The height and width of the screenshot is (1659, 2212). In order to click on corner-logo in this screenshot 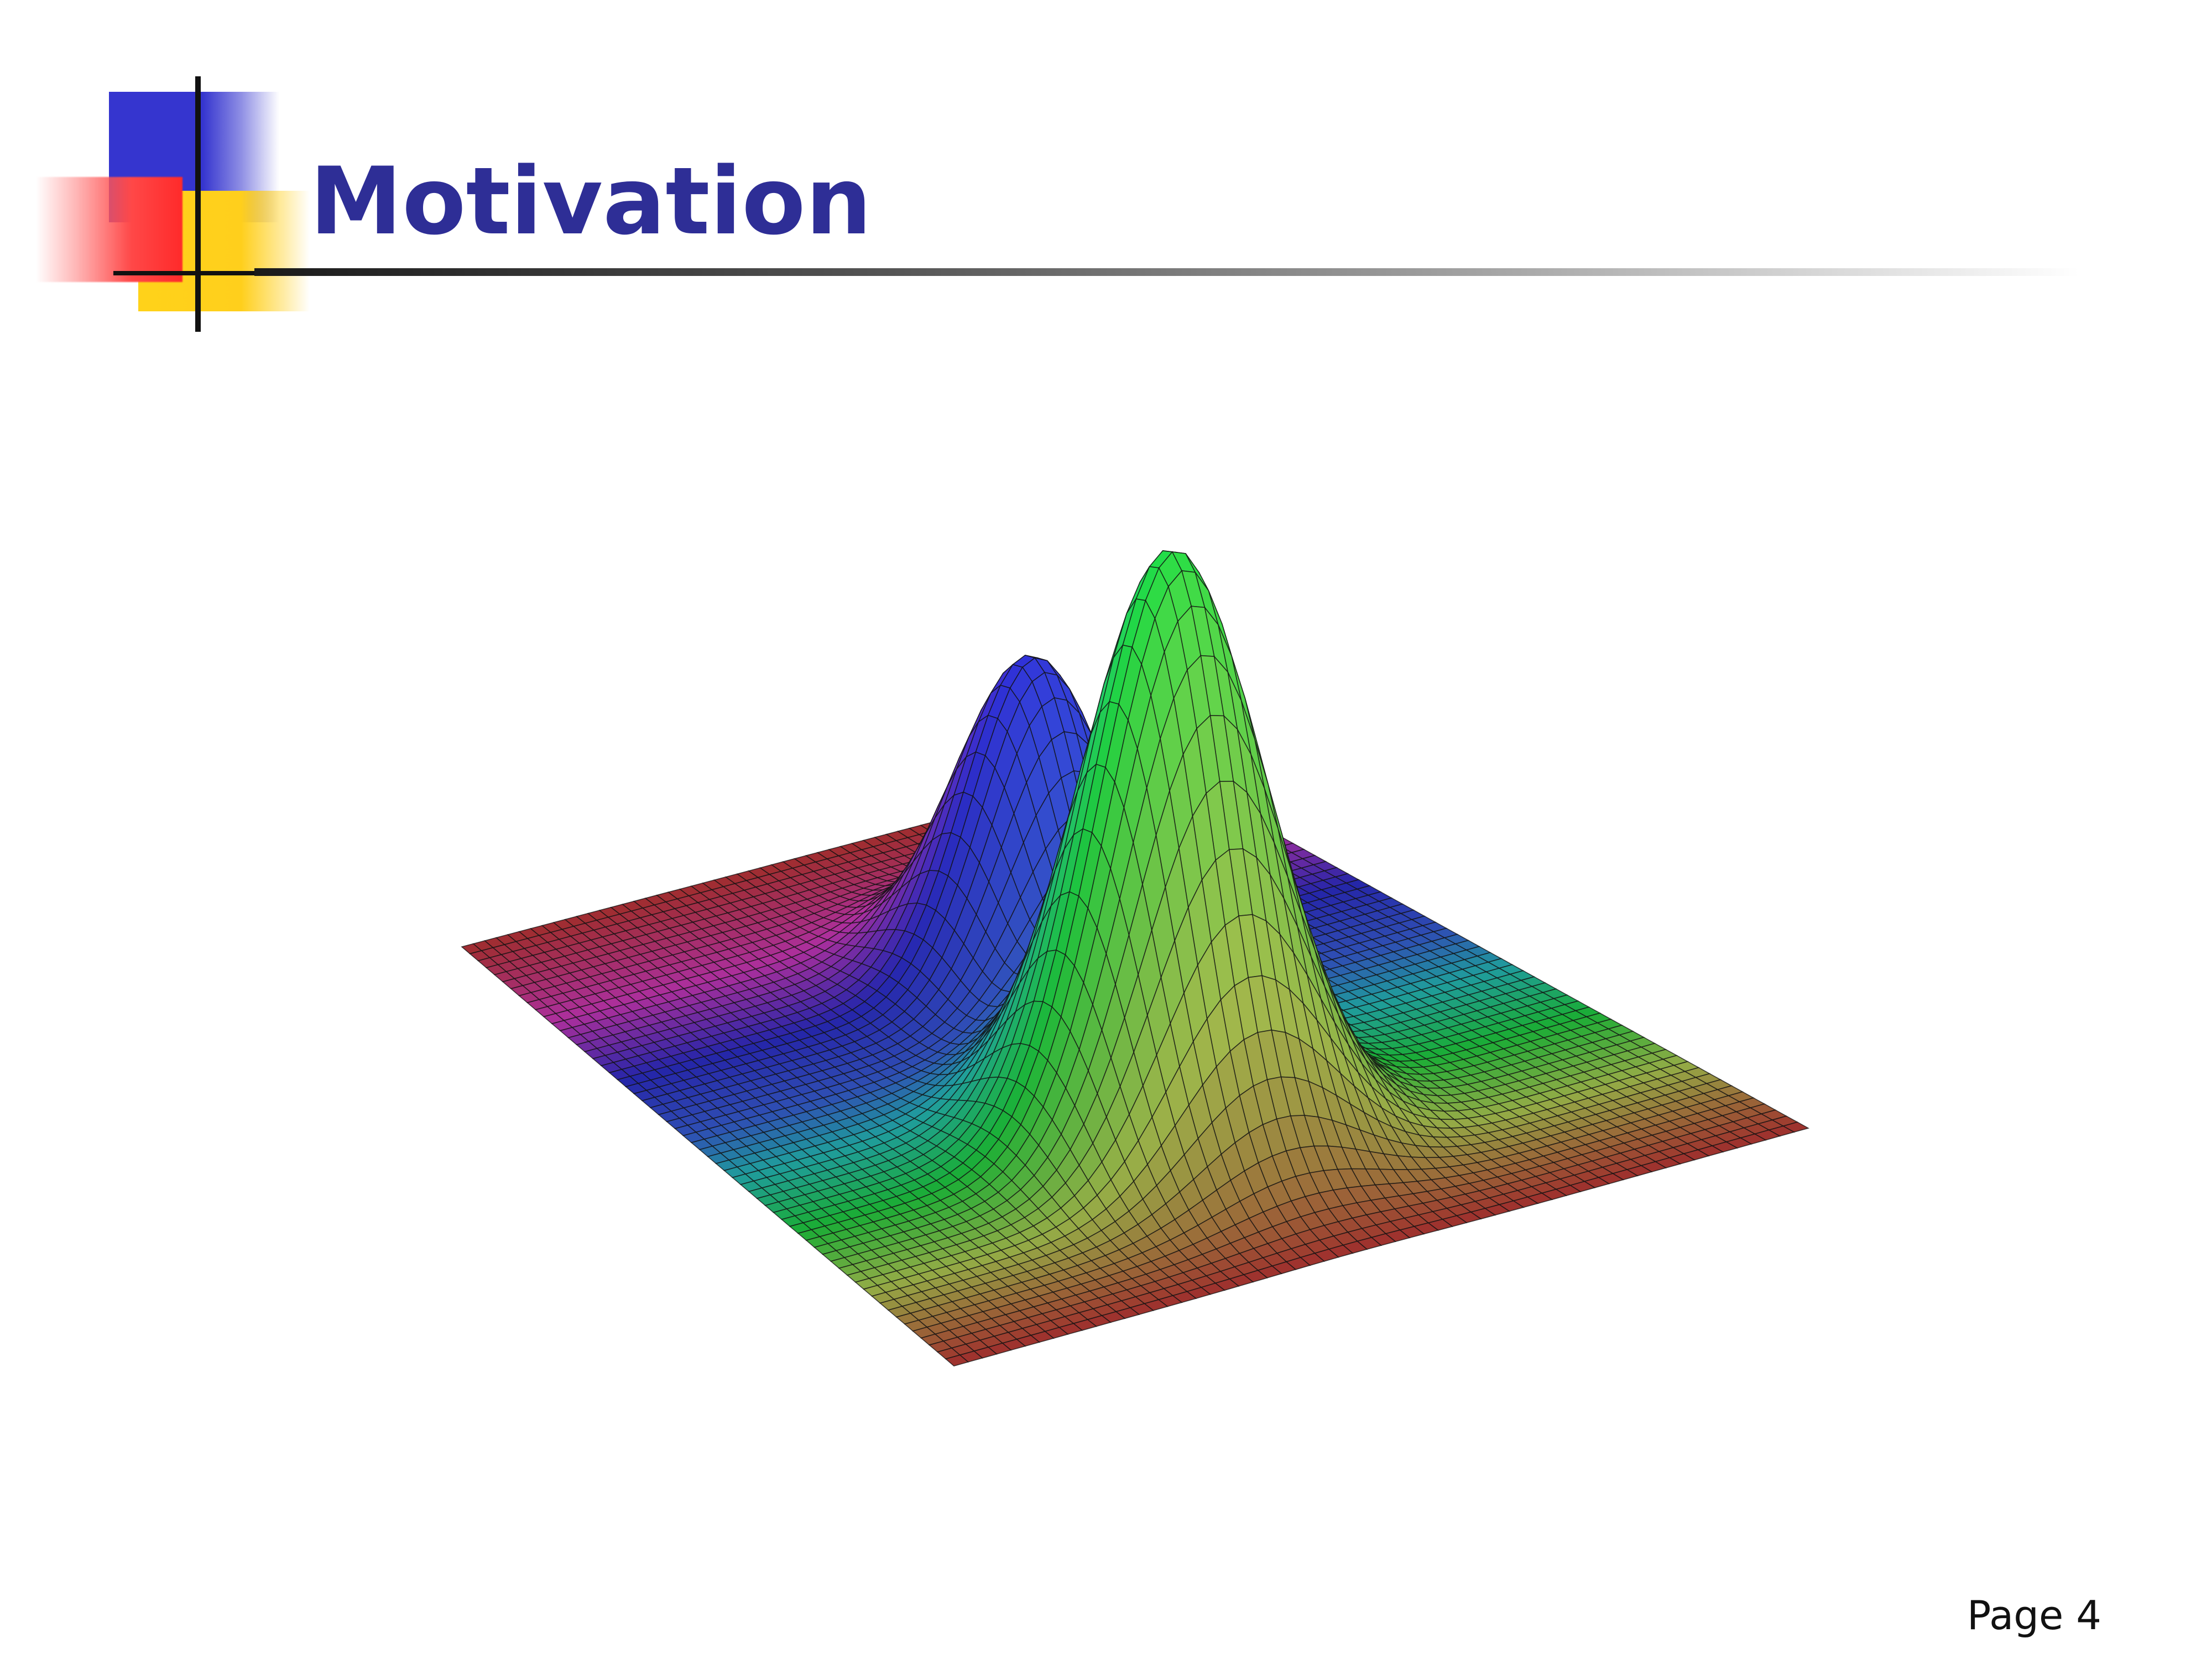, I will do `click(166, 177)`.